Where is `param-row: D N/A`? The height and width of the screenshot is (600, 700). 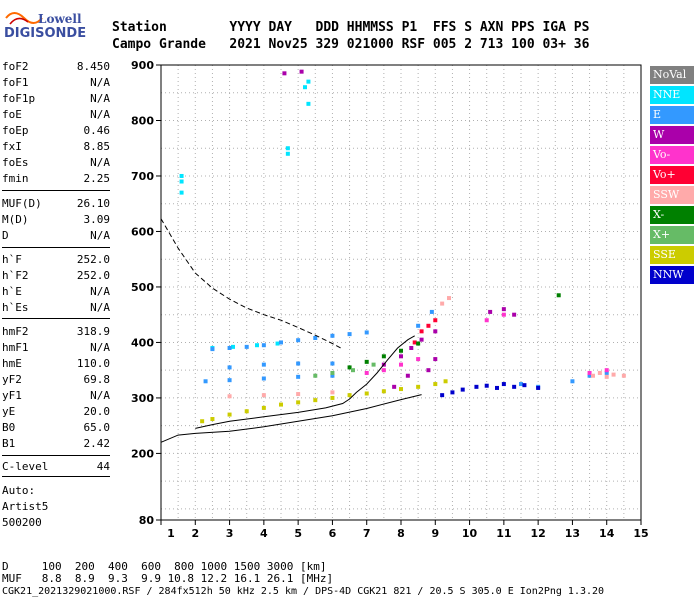
param-row: D N/A is located at coordinates (56, 236).